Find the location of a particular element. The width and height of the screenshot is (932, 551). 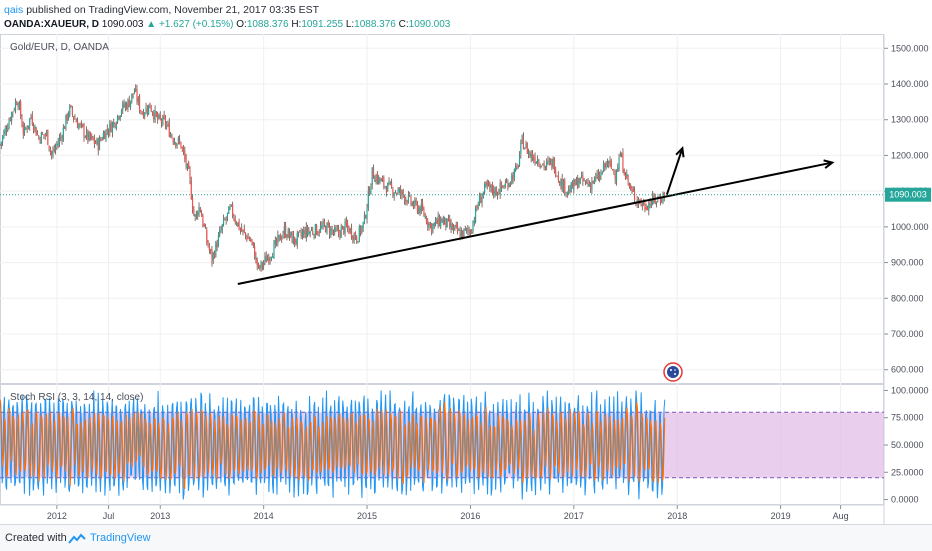

low-value: 1088.376 is located at coordinates (375, 24).